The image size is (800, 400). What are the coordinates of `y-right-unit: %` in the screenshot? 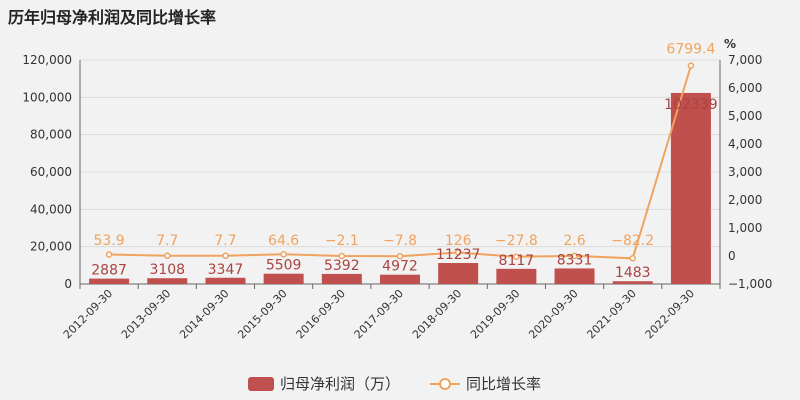 It's located at (730, 44).